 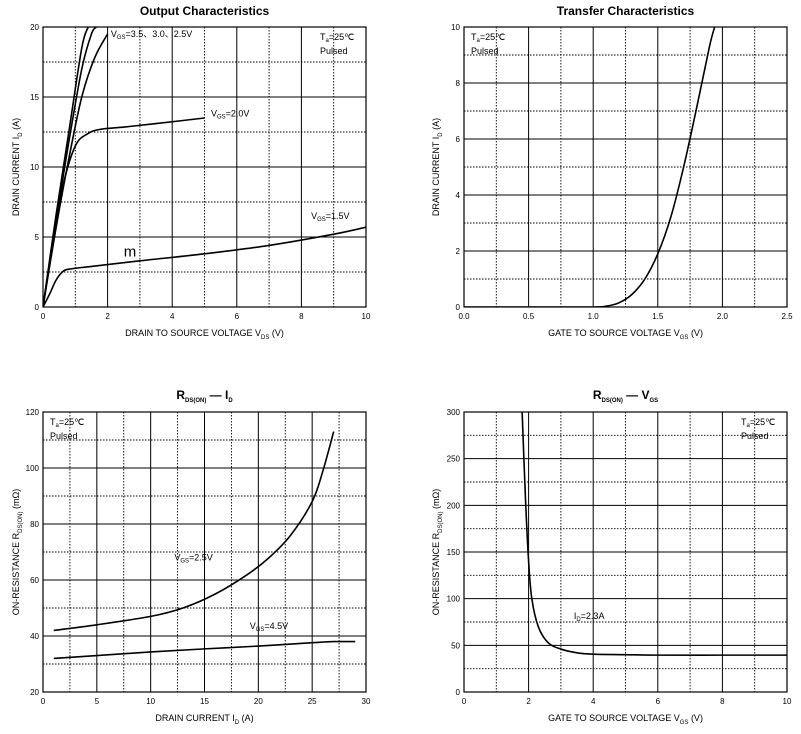 What do you see at coordinates (458, 195) in the screenshot?
I see `y-tick-label: 4` at bounding box center [458, 195].